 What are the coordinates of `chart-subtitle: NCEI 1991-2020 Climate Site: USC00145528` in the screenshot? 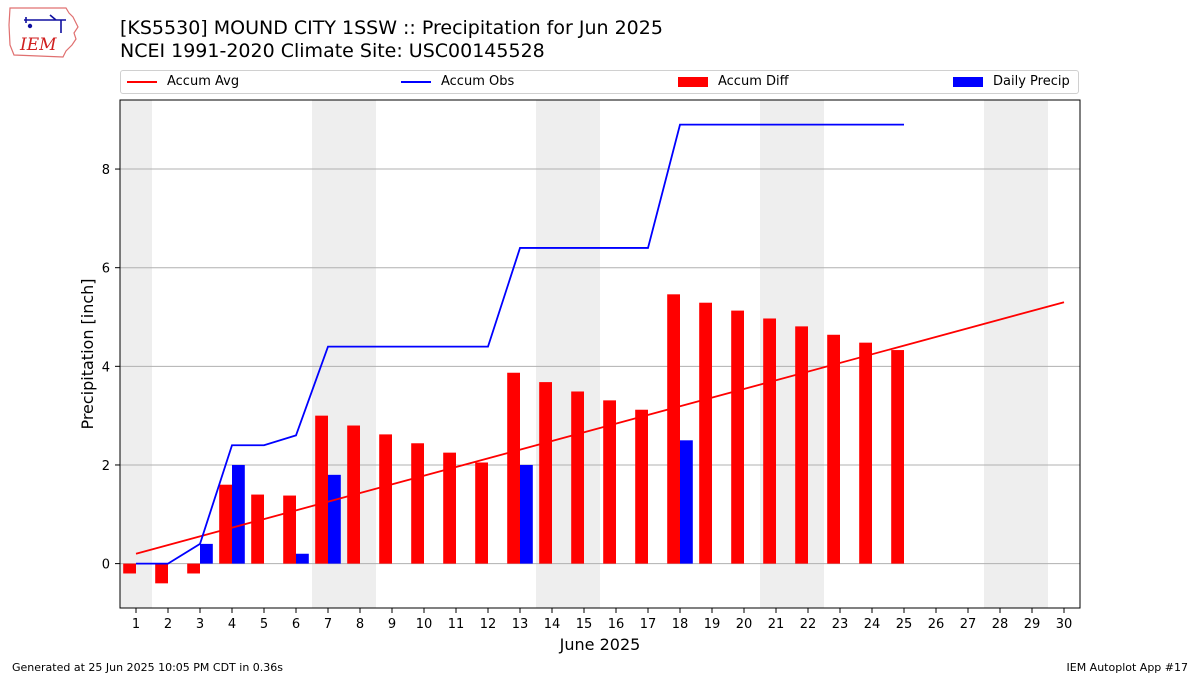 It's located at (332, 51).